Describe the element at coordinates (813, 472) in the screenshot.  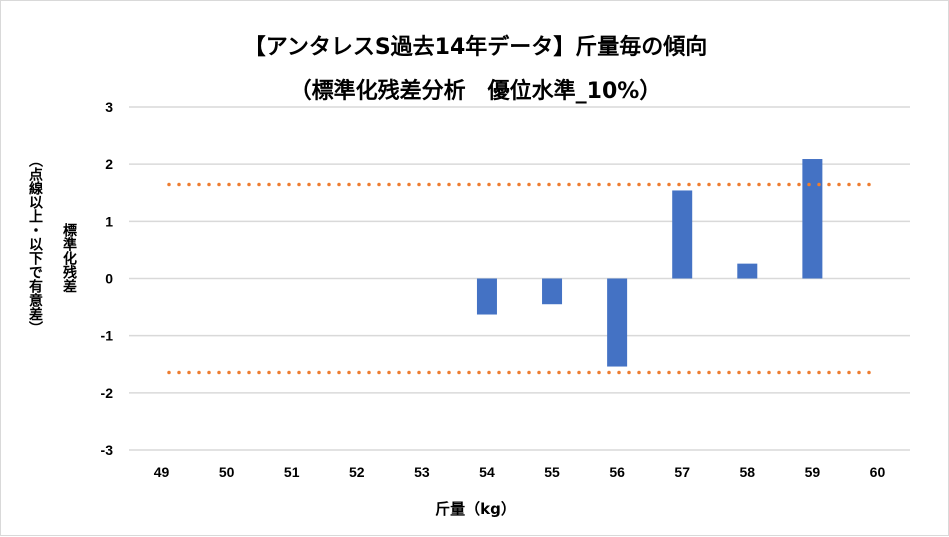
I see `x-tick-label: 59` at that location.